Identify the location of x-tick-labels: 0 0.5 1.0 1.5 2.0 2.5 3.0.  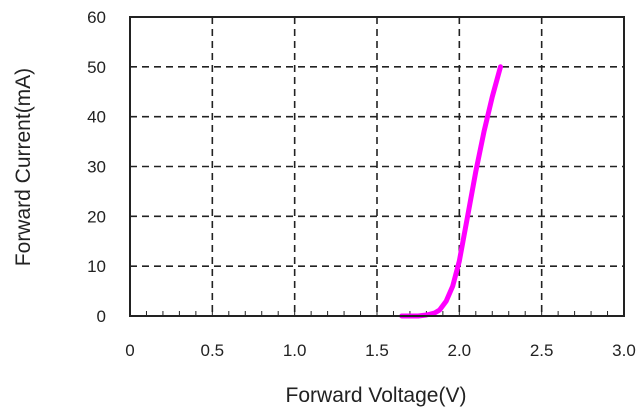
(380, 350).